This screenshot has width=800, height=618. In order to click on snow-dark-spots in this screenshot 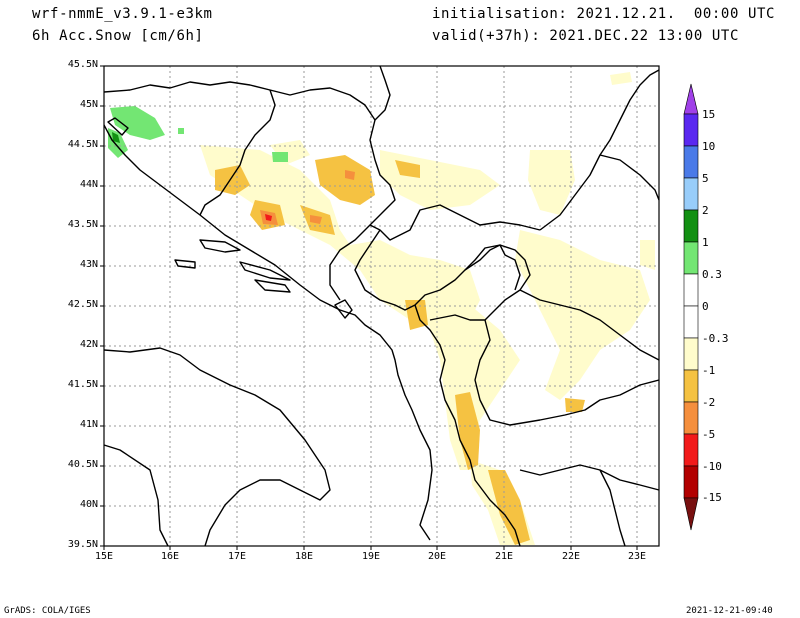, I will do `click(307, 197)`.